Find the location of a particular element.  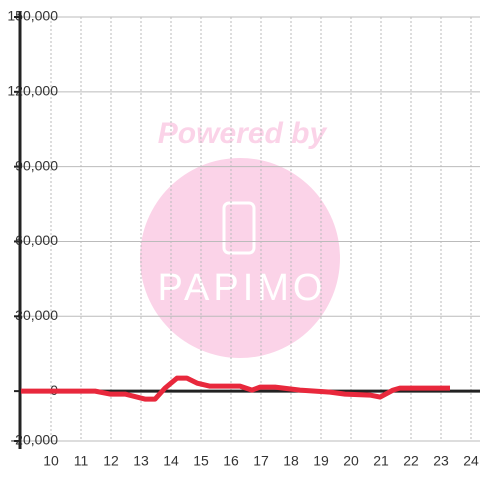

y-tick-label: 30,000 is located at coordinates (36, 315).